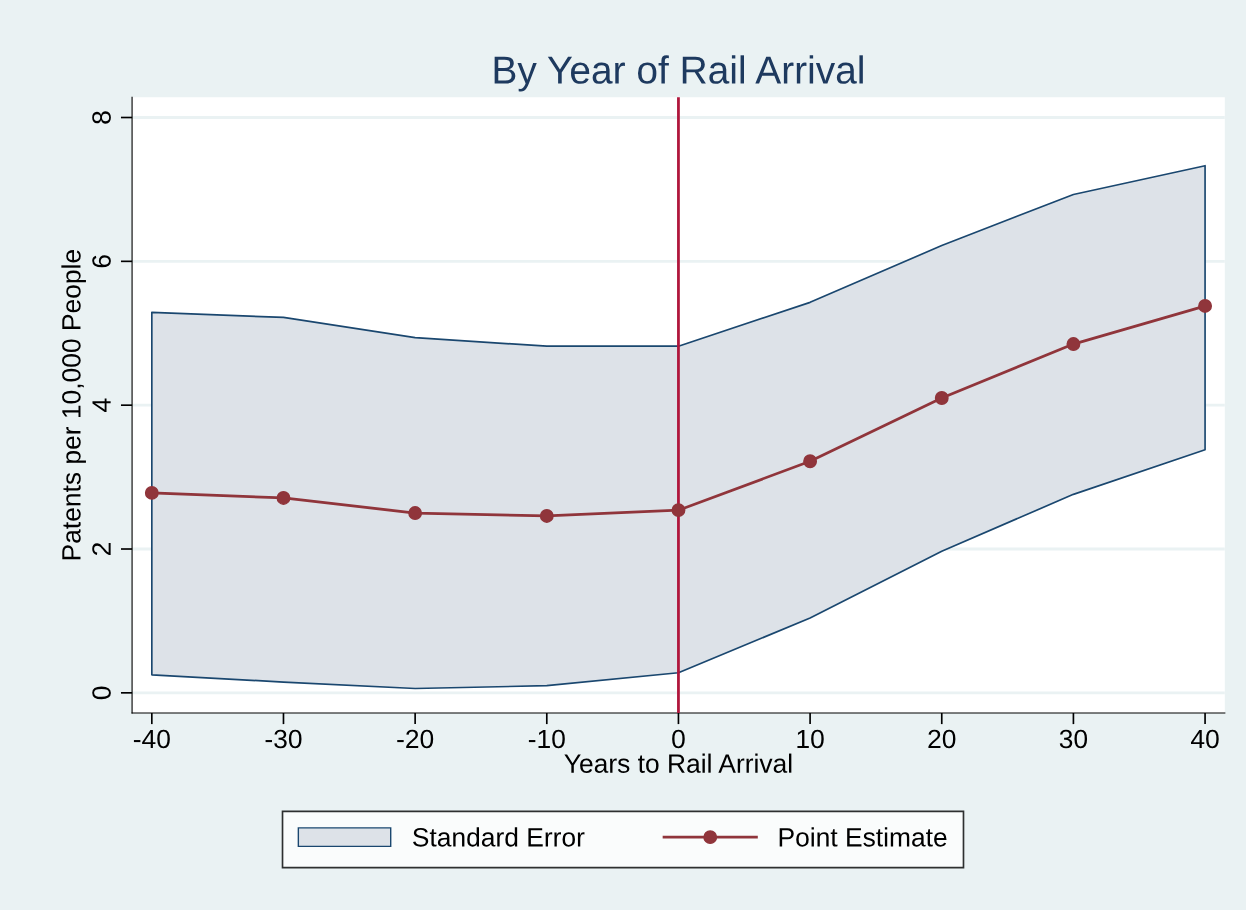 Image resolution: width=1246 pixels, height=910 pixels. Describe the element at coordinates (101, 693) in the screenshot. I see `y-tick-label: 0` at that location.